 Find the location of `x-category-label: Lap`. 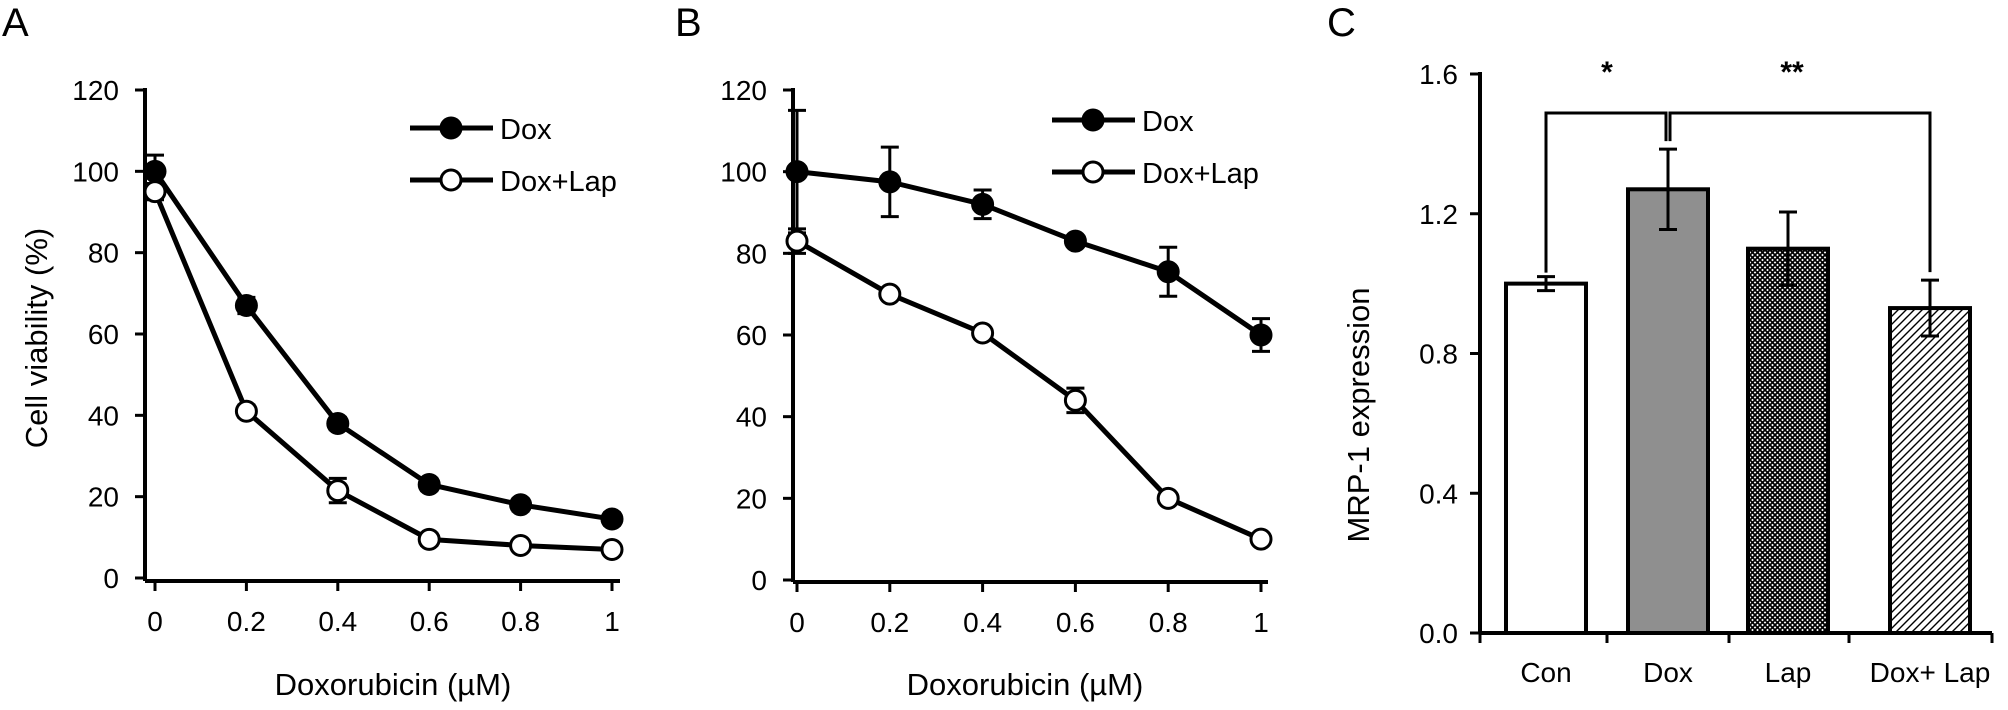

x-category-label: Lap is located at coordinates (1788, 672).